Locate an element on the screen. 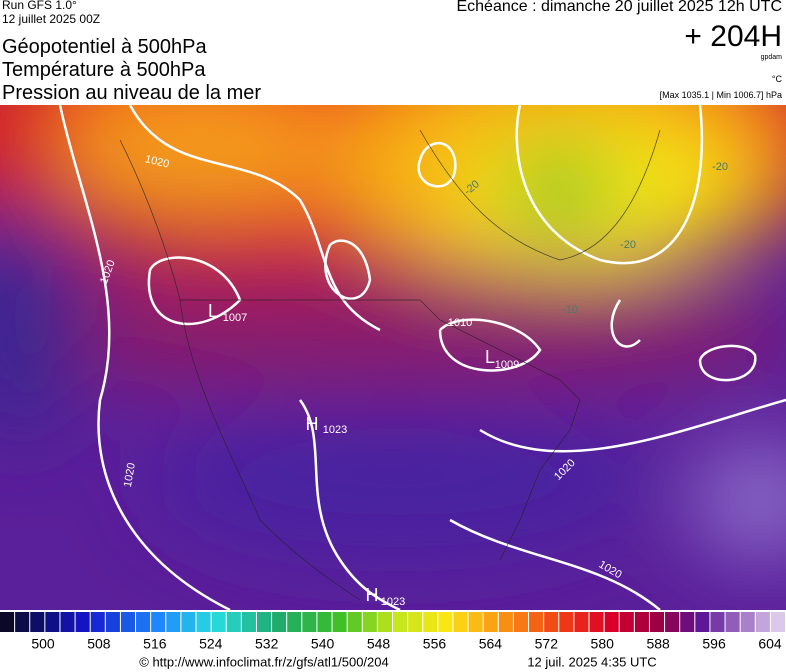  isobar-label: 1009 is located at coordinates (507, 365).